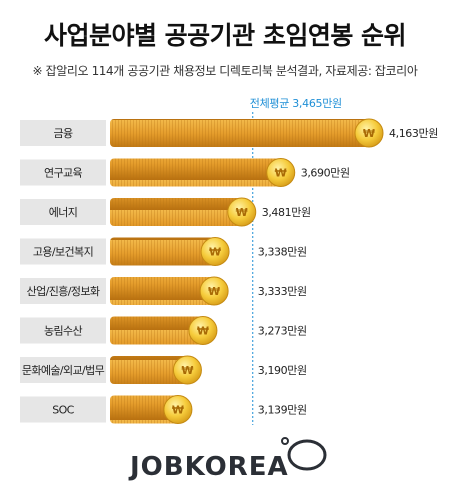 Image resolution: width=450 pixels, height=500 pixels. I want to click on data-label: 3,273만원, so click(282, 331).